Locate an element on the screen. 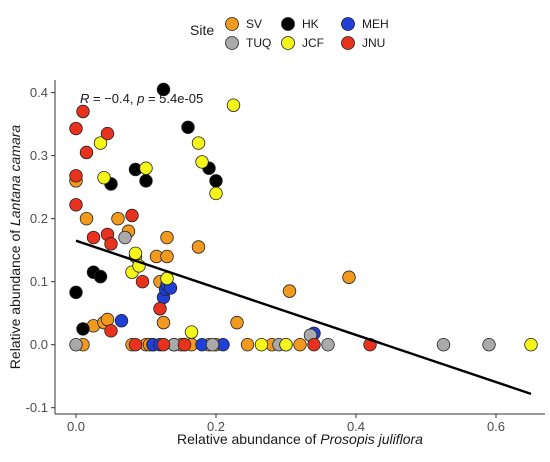 This screenshot has height=462, width=550. legend-label-jcf: JCF is located at coordinates (313, 43).